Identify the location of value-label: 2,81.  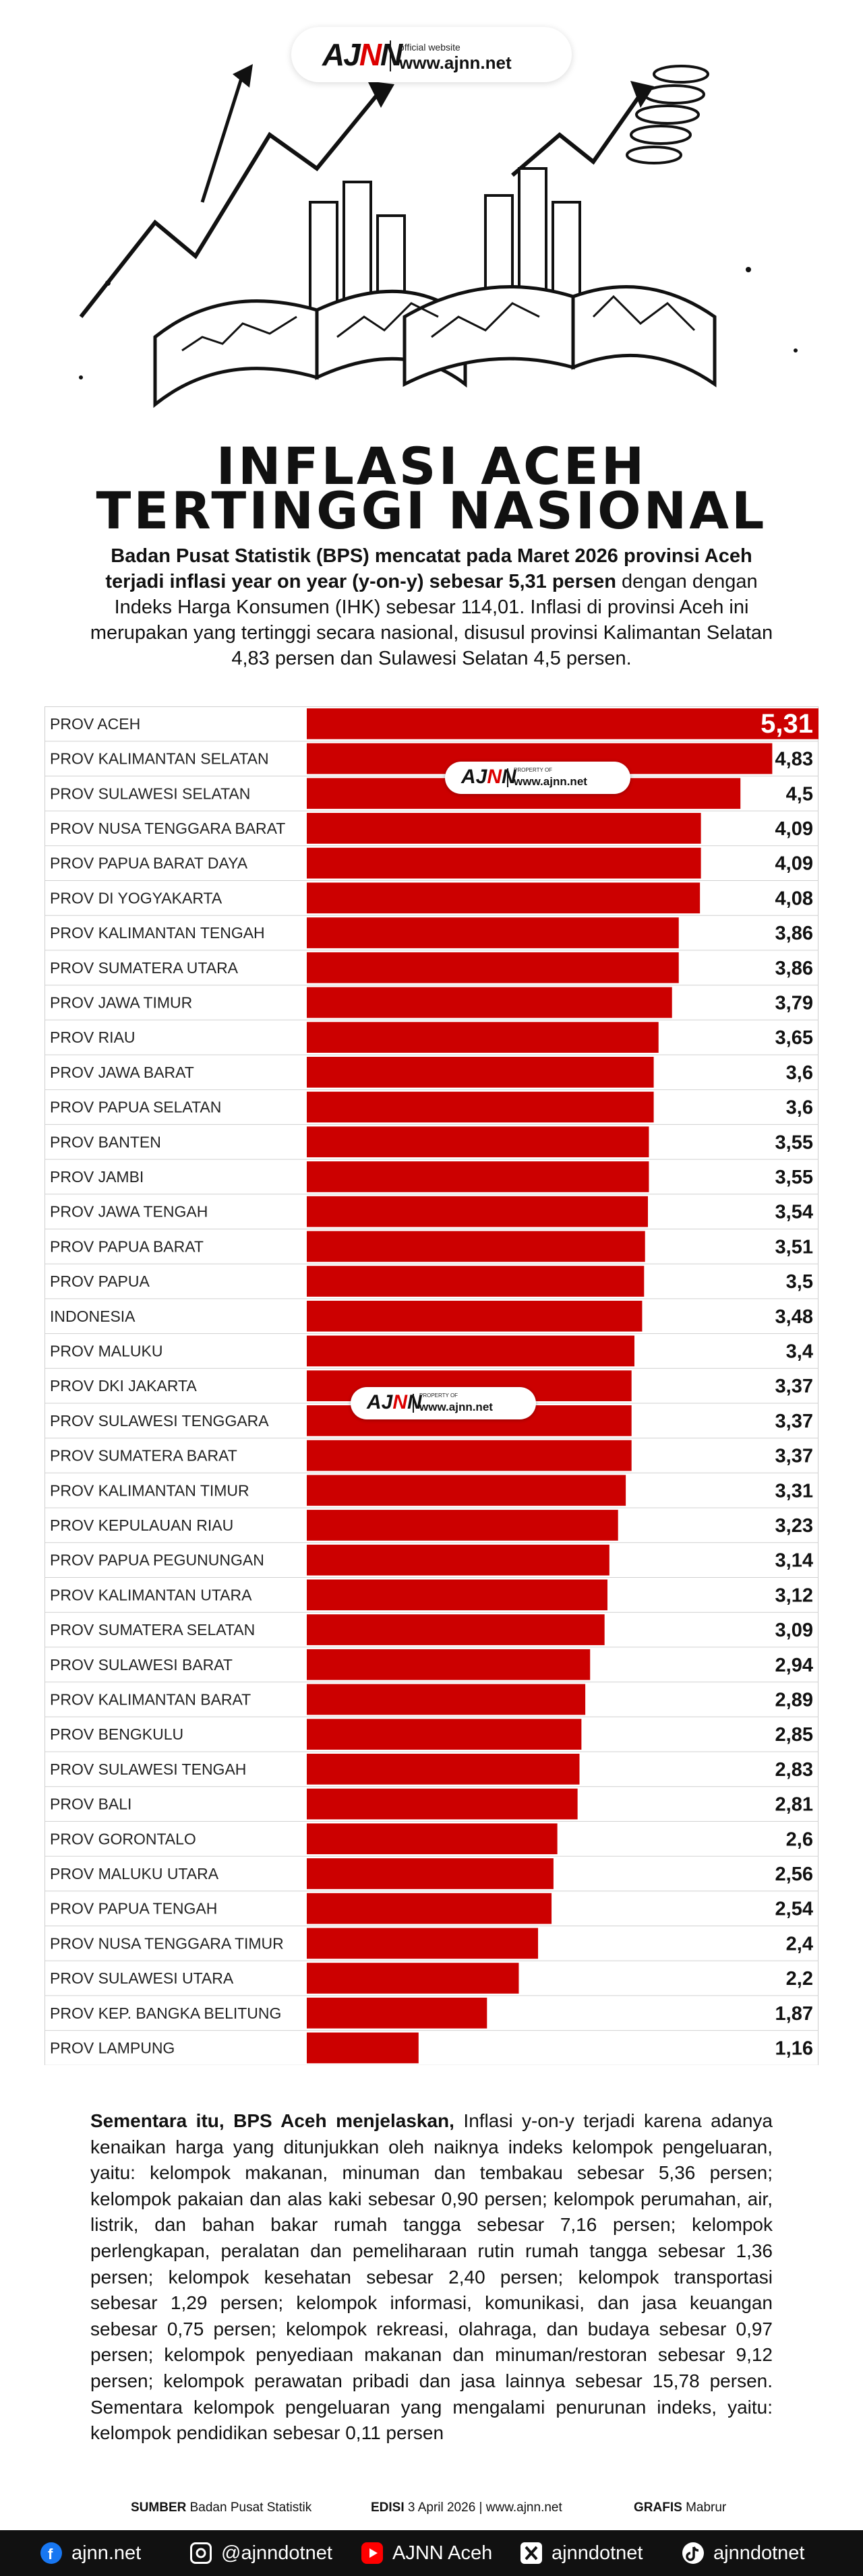
(794, 1805).